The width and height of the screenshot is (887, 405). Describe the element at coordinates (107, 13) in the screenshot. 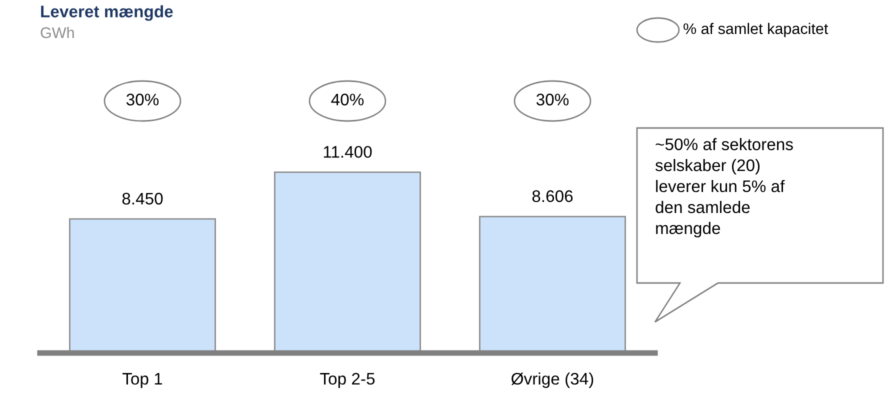

I see `chart-title: Leveret mængde` at that location.